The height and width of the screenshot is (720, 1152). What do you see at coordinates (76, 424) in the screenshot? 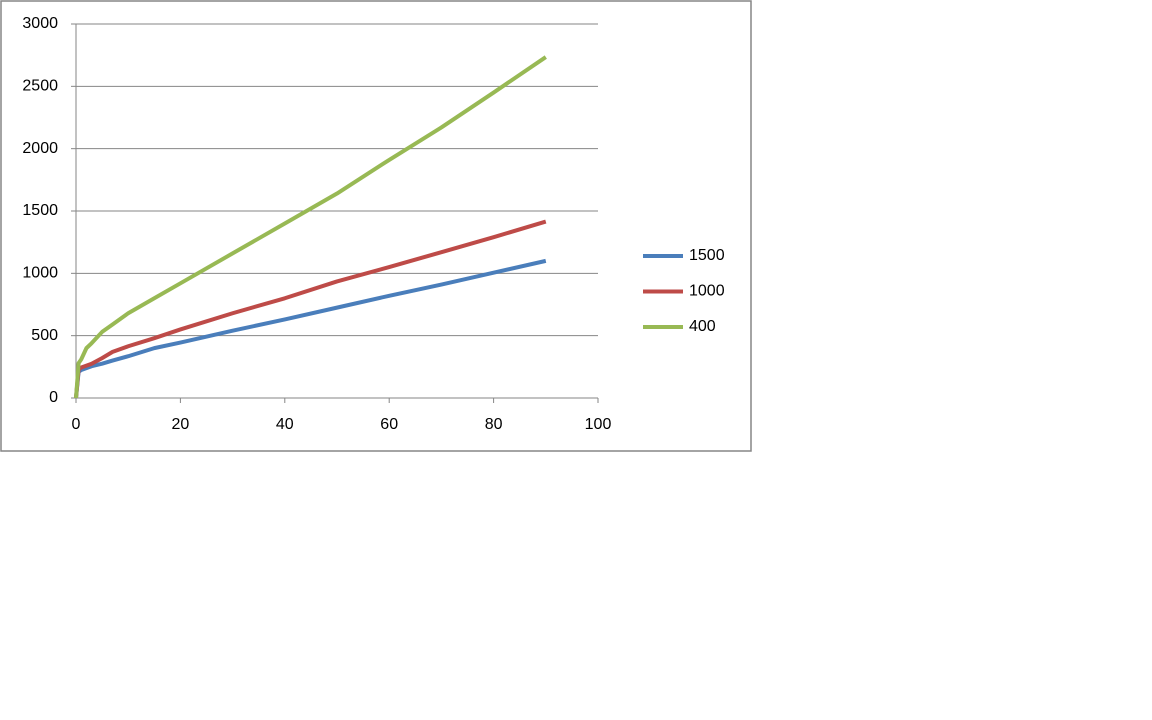
I see `x-tick-label: 0` at bounding box center [76, 424].